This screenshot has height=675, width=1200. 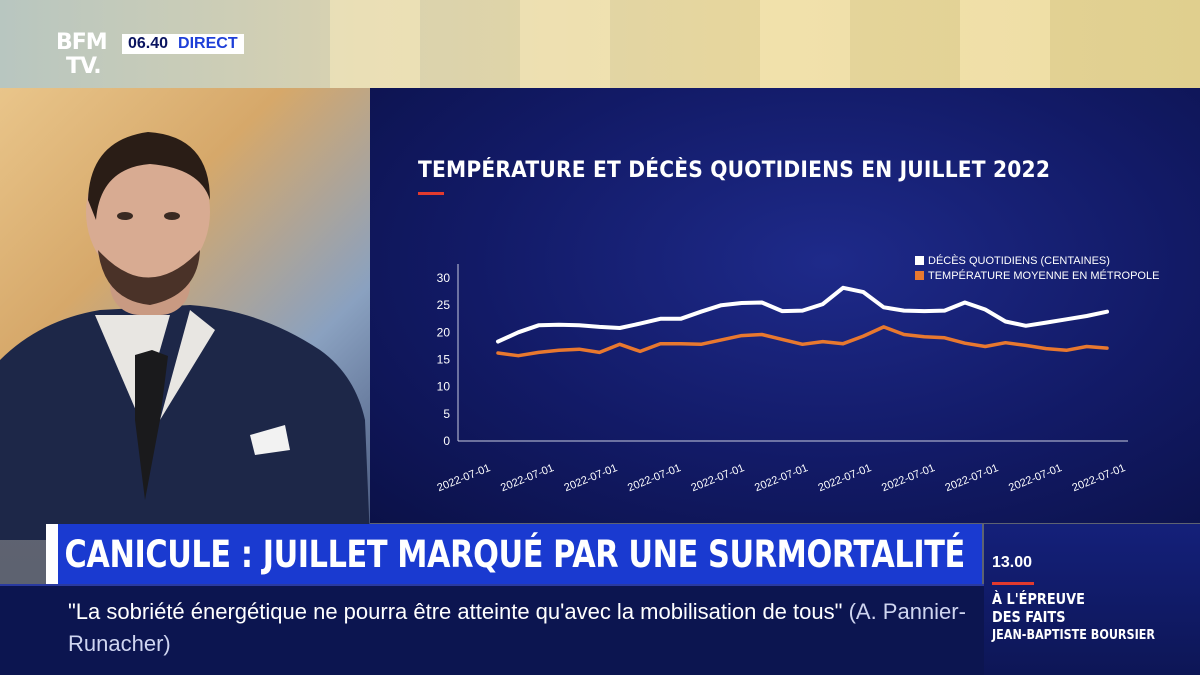 I want to click on y-tick-label: 30, so click(x=444, y=278).